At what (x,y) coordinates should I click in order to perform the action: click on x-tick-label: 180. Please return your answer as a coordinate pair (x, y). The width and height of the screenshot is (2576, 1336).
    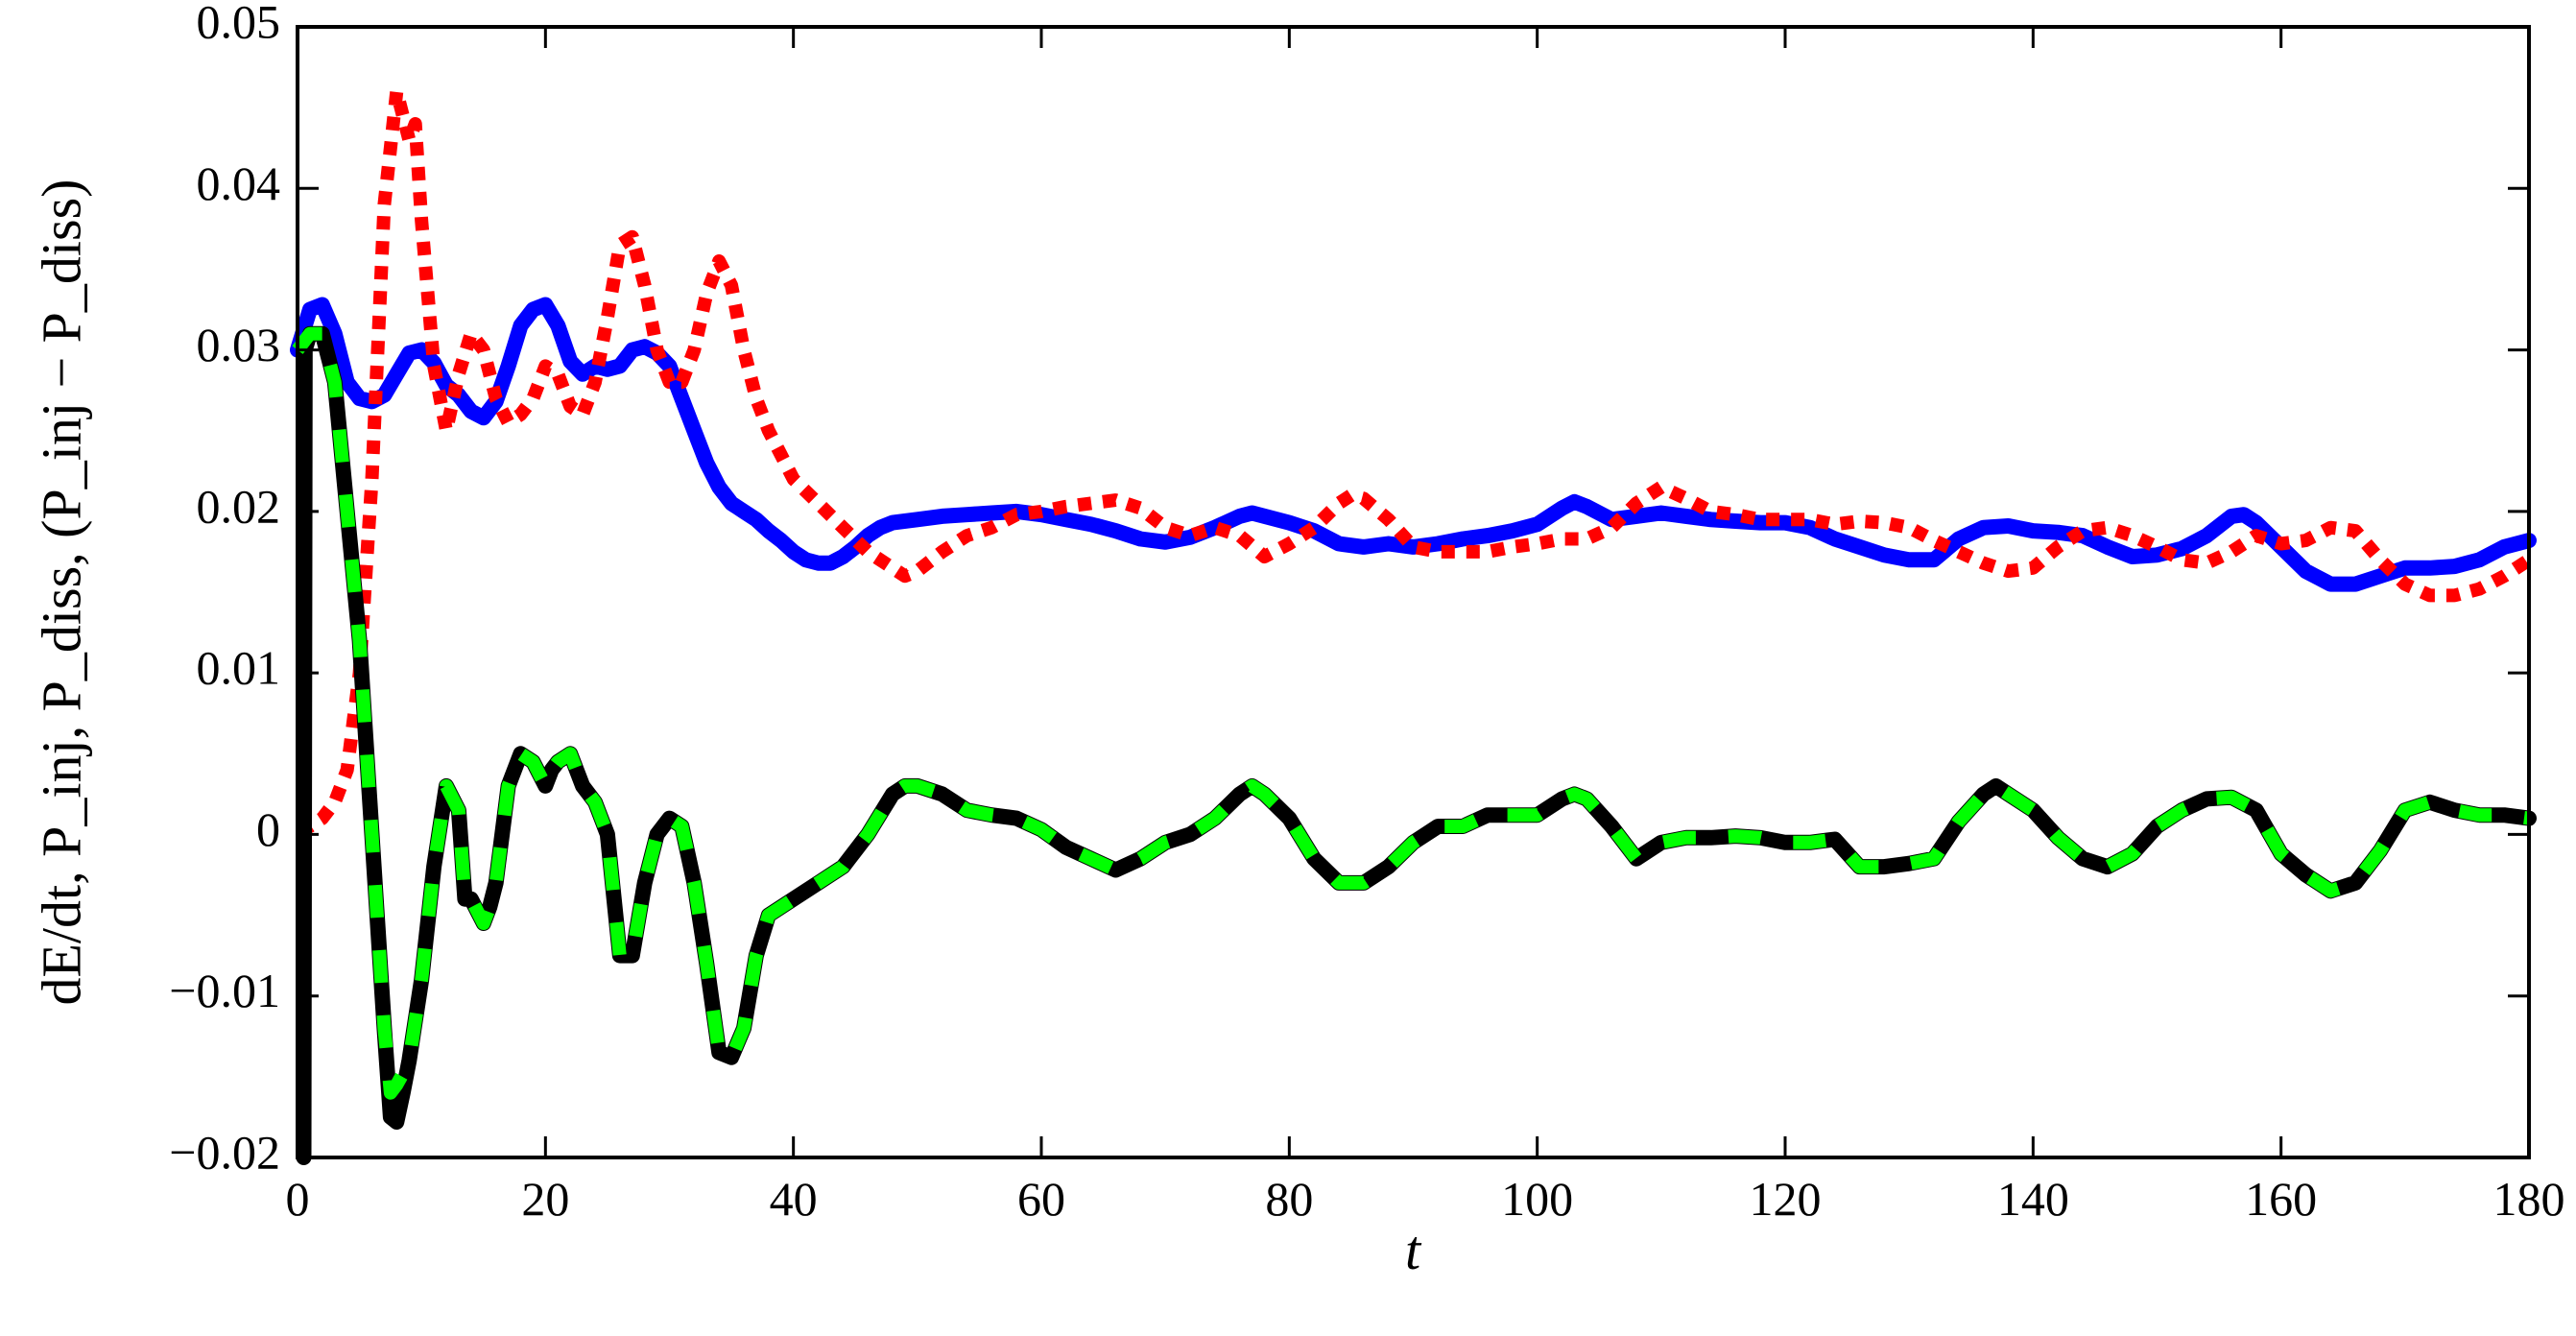
    Looking at the image, I should click on (2529, 1199).